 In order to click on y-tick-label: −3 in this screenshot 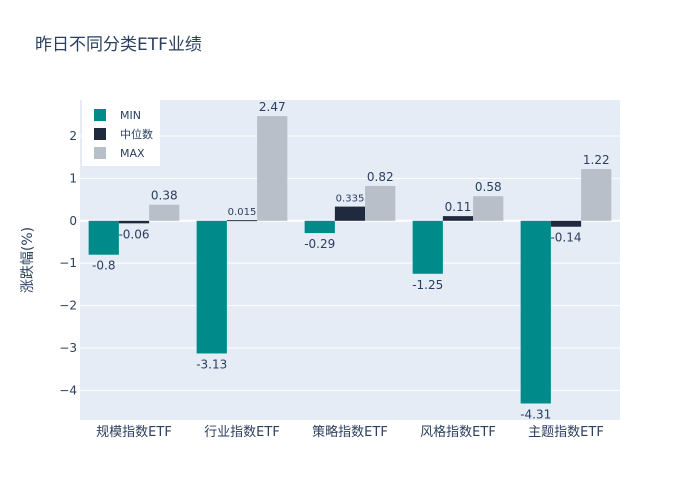, I will do `click(68, 348)`.